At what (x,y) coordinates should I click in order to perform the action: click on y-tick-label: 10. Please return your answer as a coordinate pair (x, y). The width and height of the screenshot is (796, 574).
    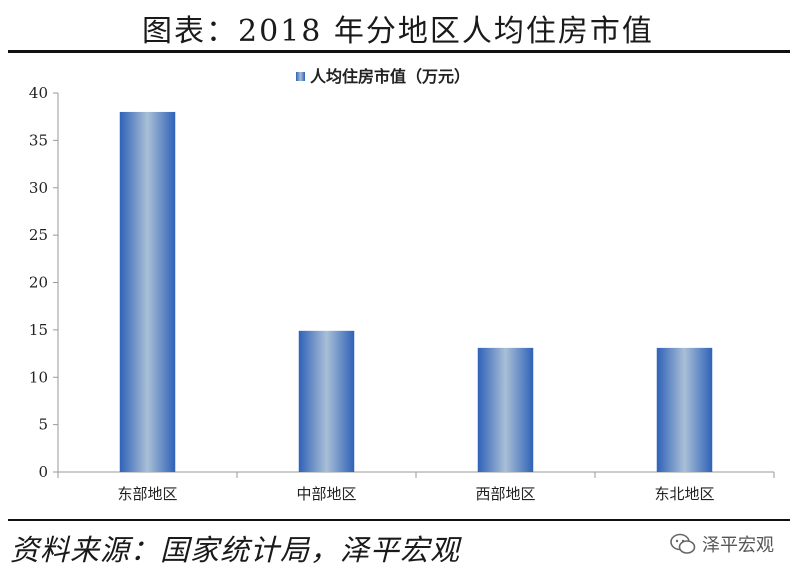
    Looking at the image, I should click on (38, 377).